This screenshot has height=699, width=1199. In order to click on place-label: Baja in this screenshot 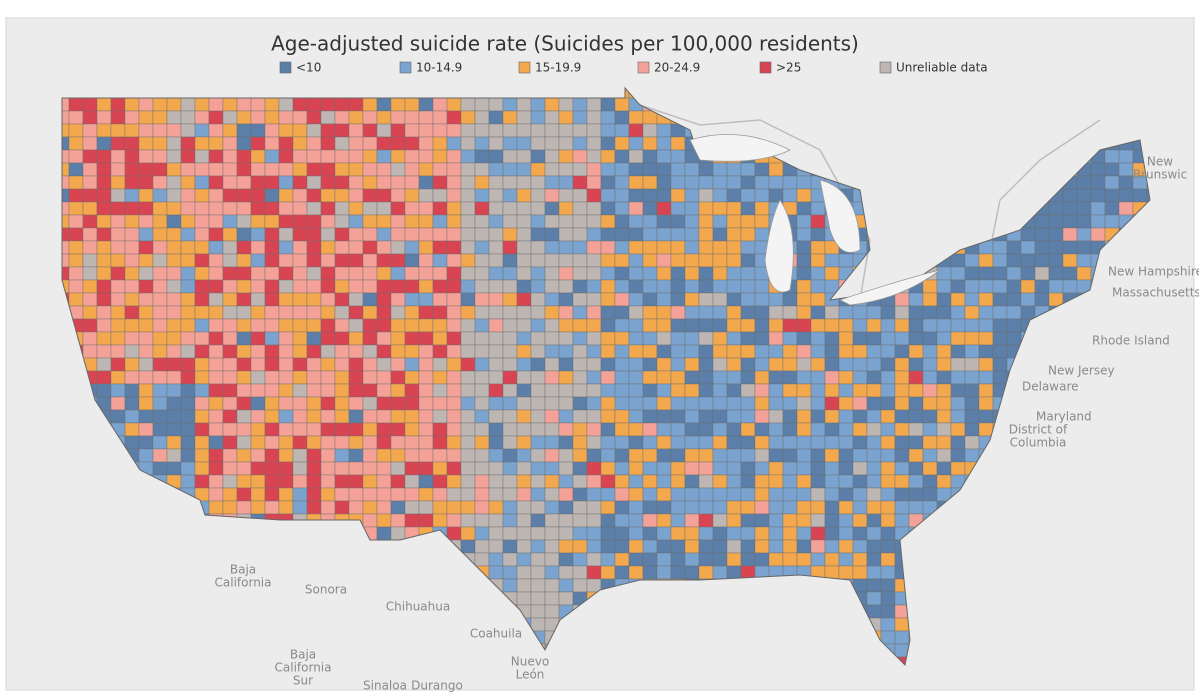, I will do `click(243, 570)`.